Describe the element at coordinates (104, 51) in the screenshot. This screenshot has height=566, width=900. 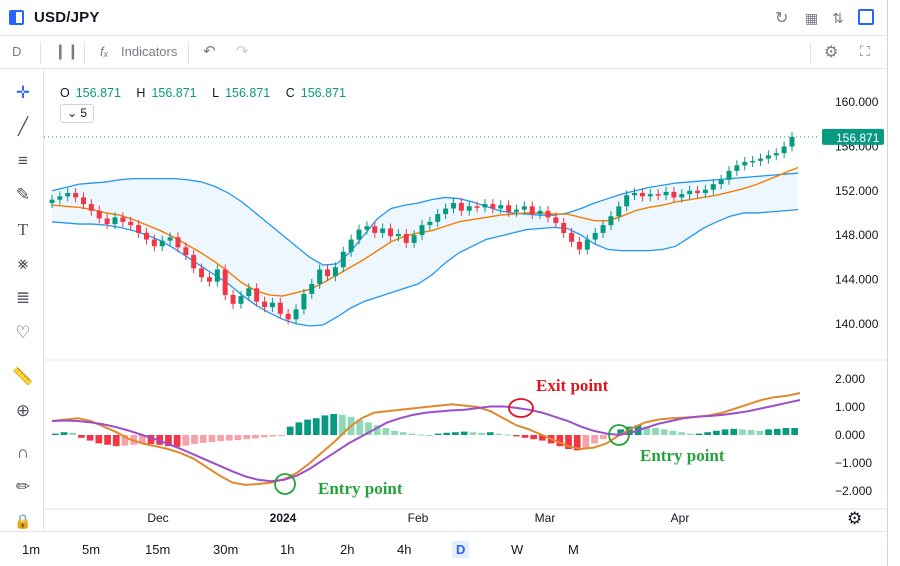
I see `fx-icon: fₓ` at that location.